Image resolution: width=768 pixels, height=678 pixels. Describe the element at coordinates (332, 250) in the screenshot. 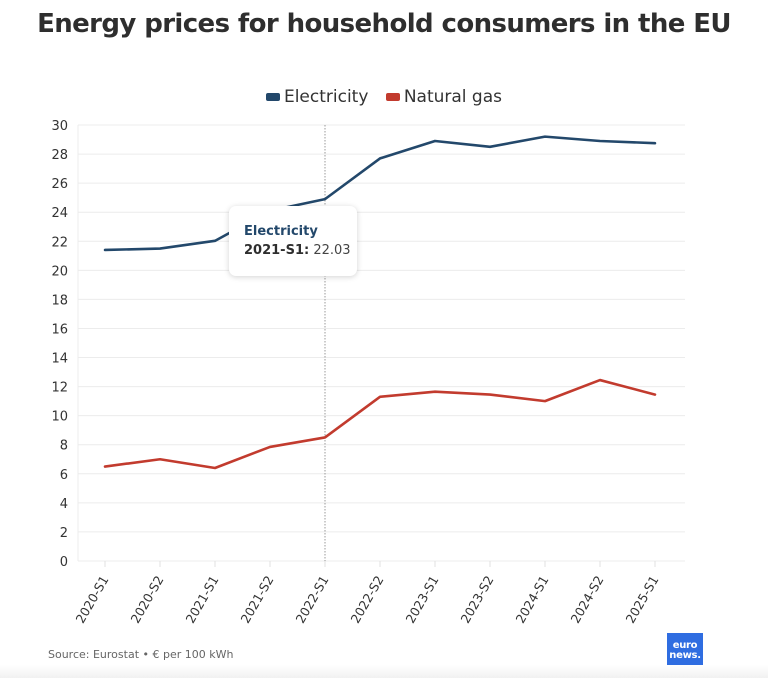

I see `tooltip-value: 22.03` at that location.